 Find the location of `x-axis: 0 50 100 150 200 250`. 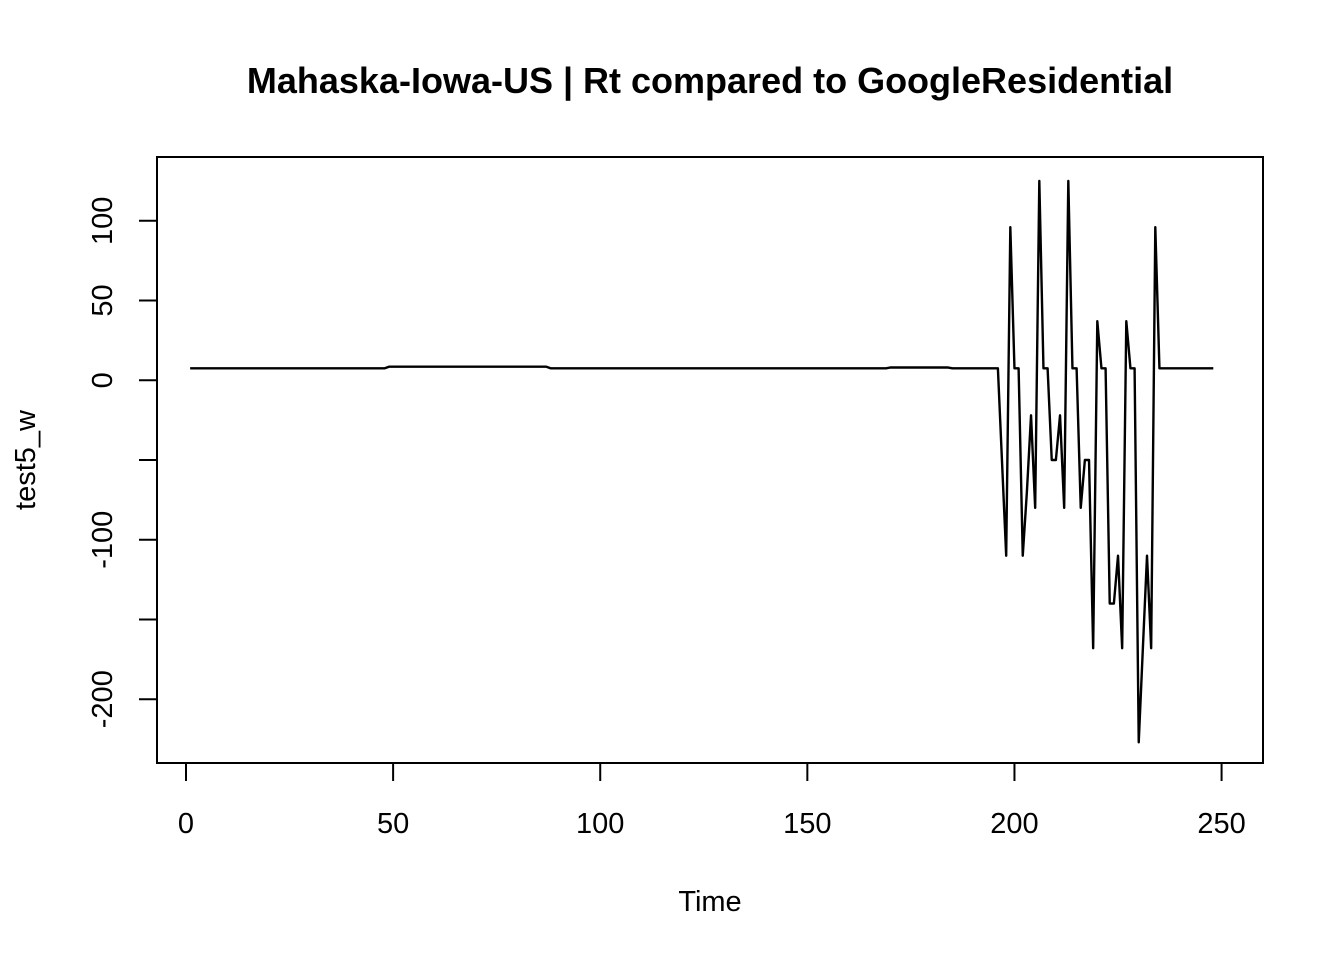

x-axis: 0 50 100 150 200 250 is located at coordinates (712, 801).